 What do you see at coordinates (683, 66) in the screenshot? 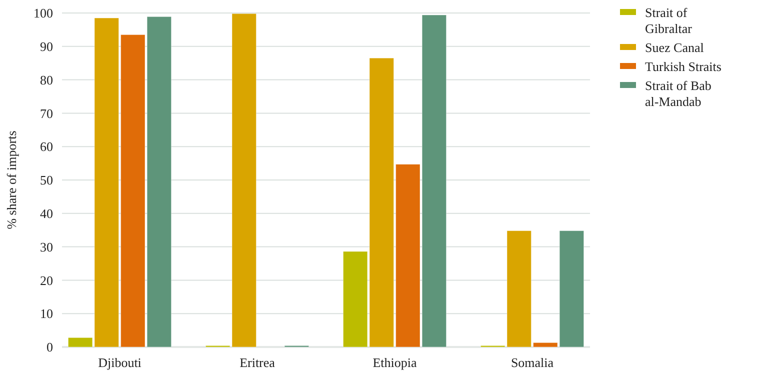
I see `legend-label: Turkish Straits` at bounding box center [683, 66].